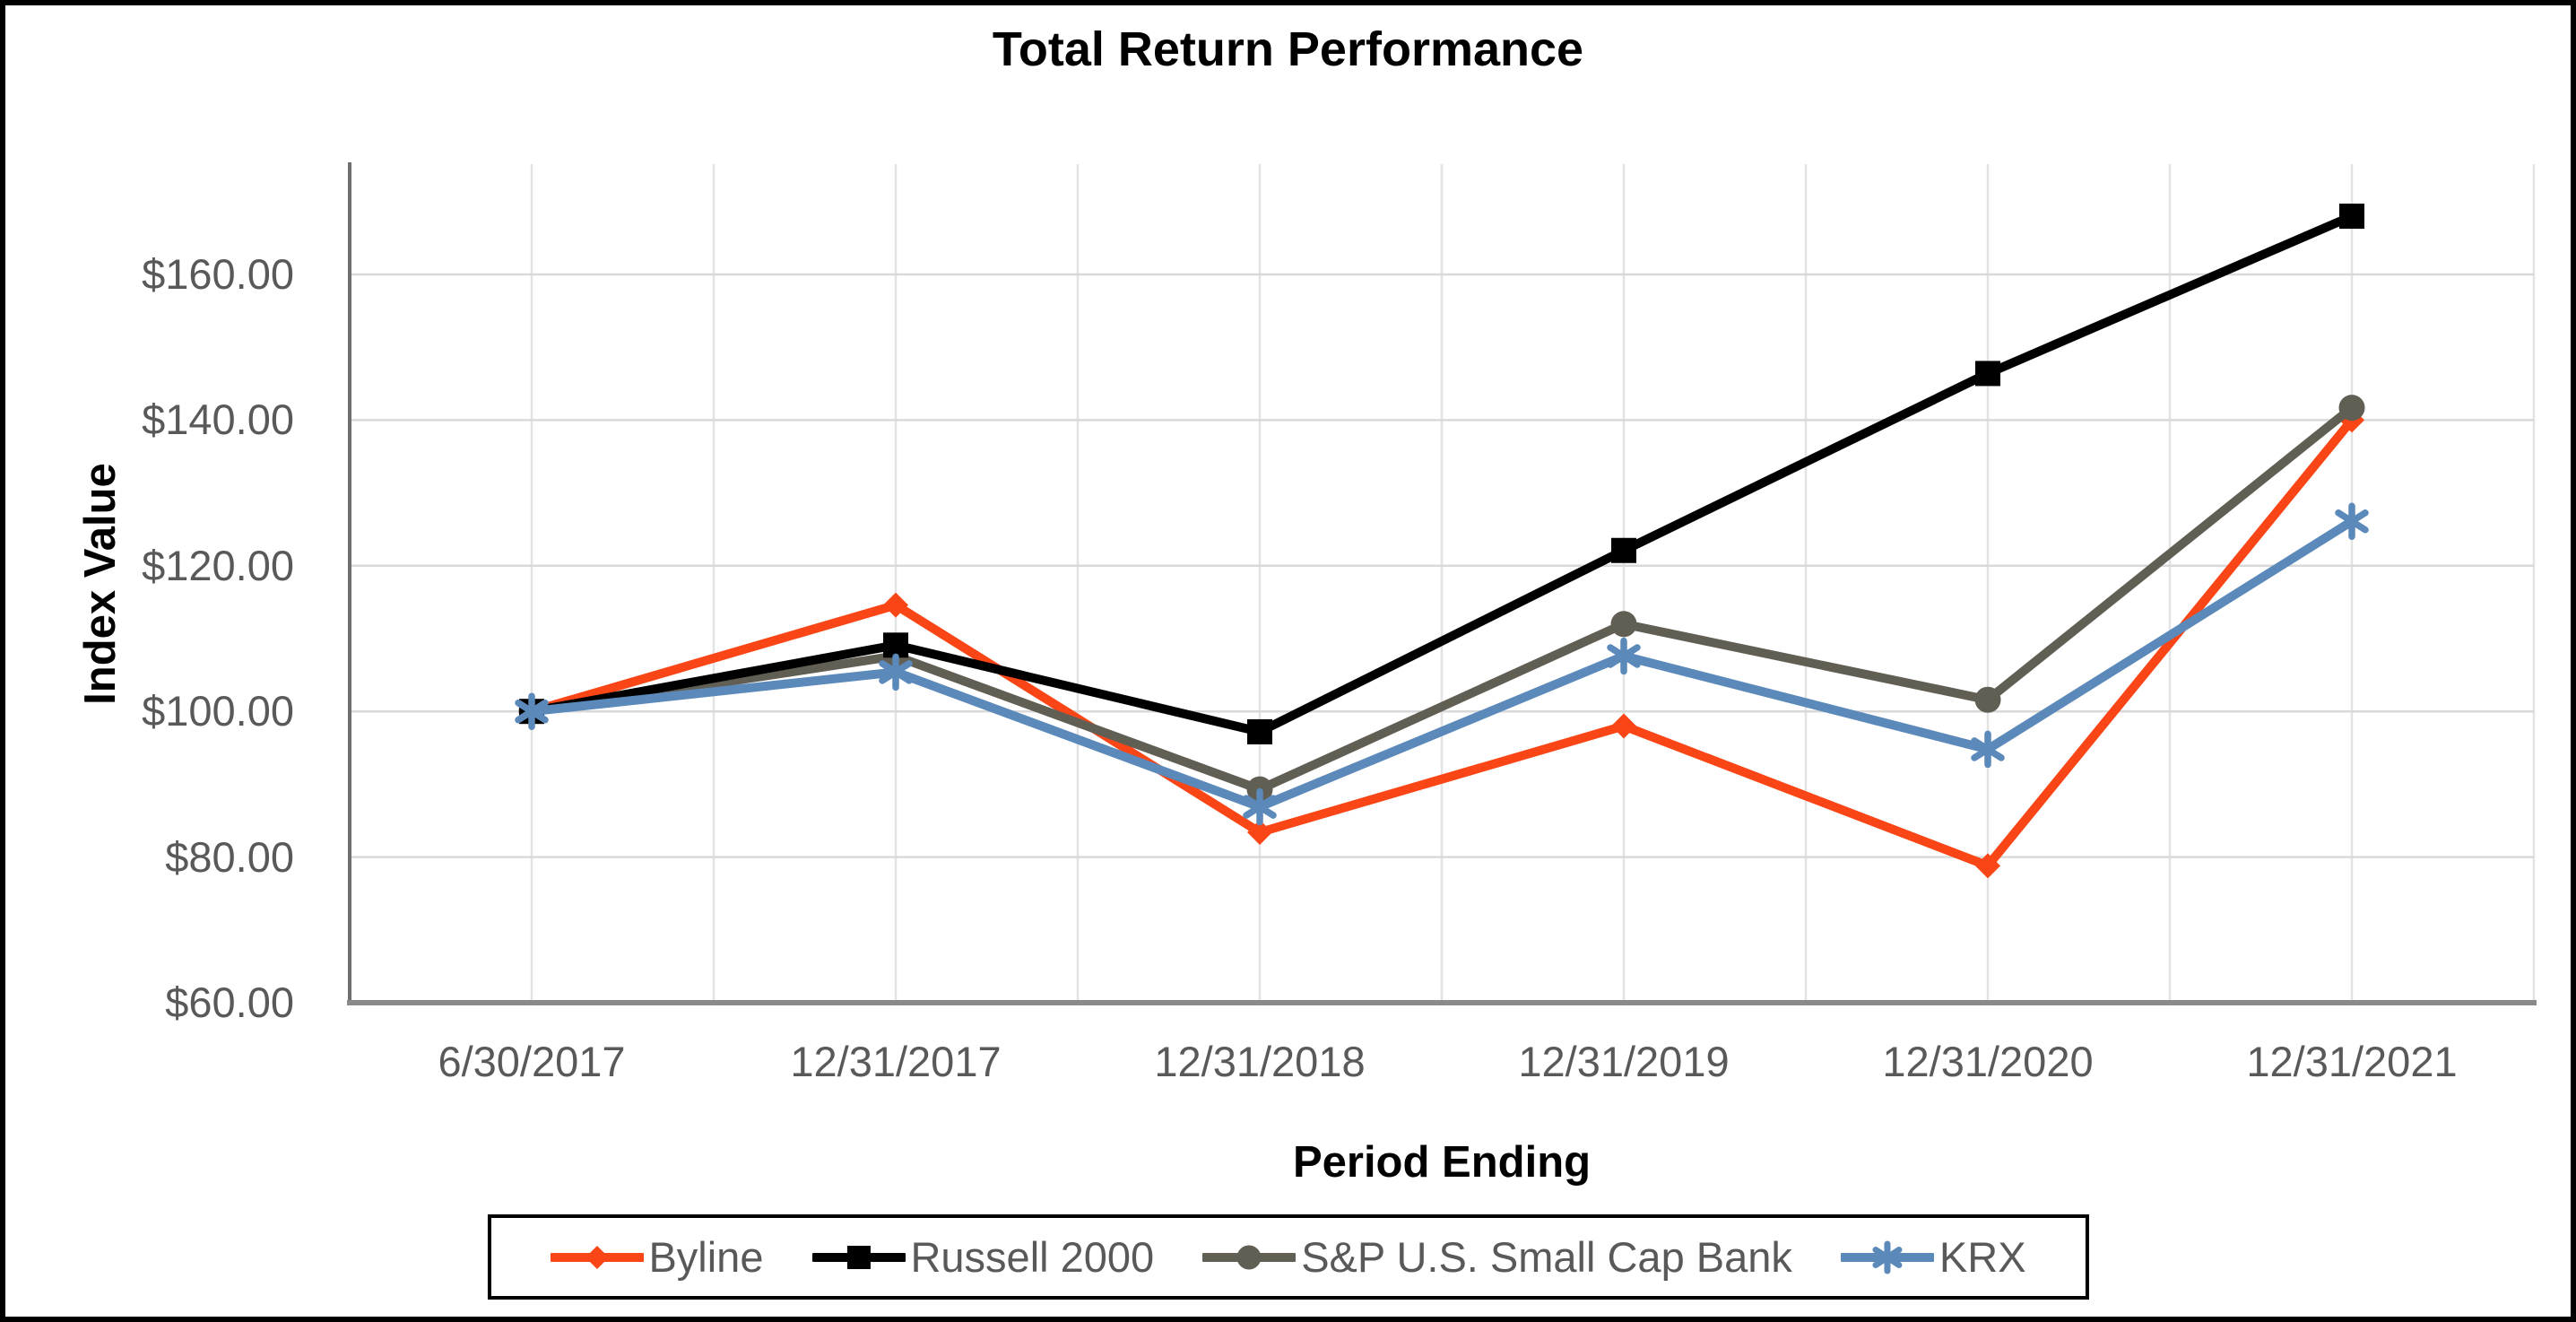 The height and width of the screenshot is (1322, 2576). I want to click on x-axis-tick-label: 6/30/2017, so click(532, 1061).